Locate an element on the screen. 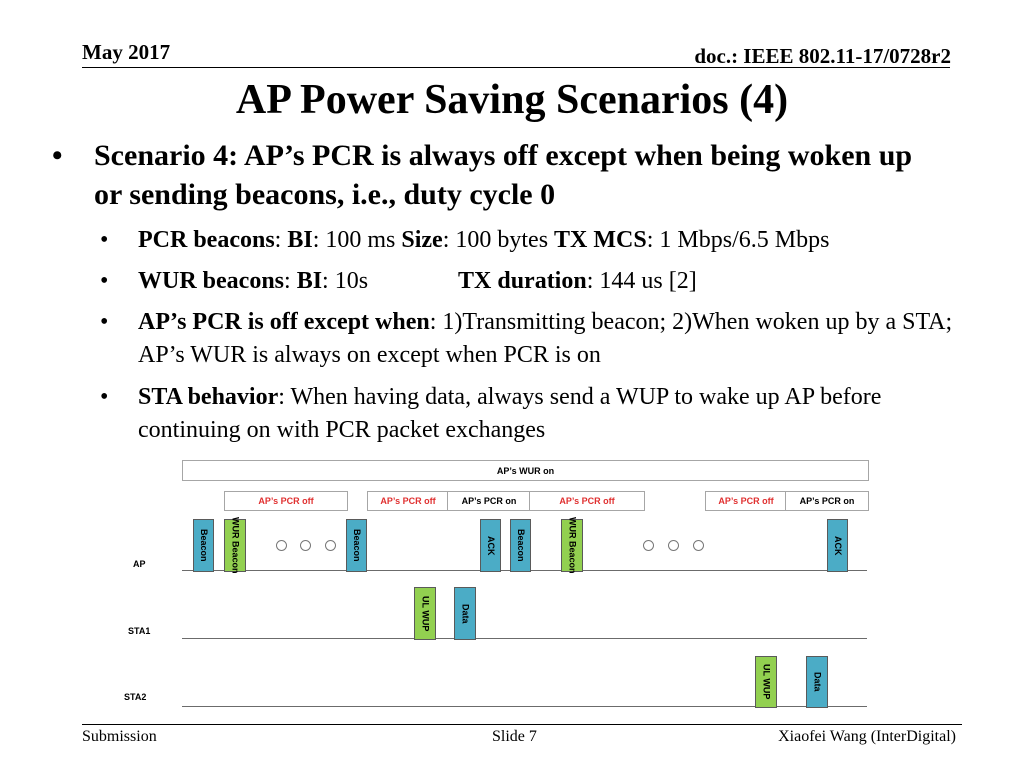  bold-text-run: Size is located at coordinates (422, 240).